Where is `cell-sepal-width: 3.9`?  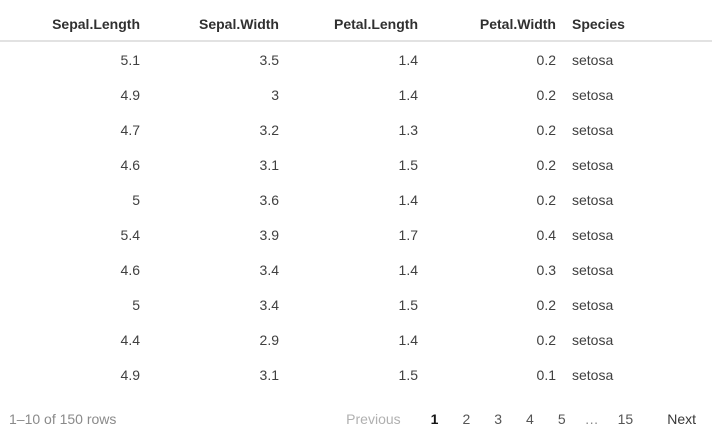
cell-sepal-width: 3.9 is located at coordinates (269, 234).